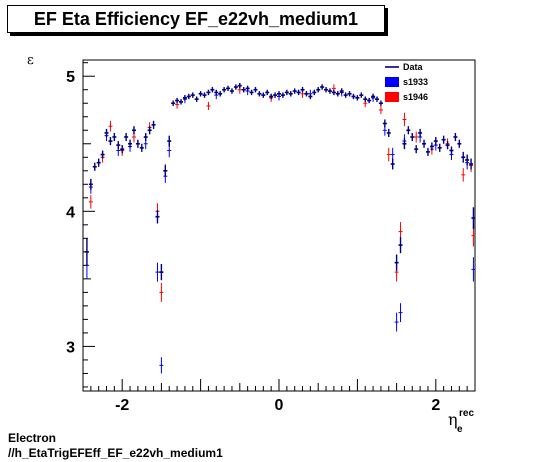 The height and width of the screenshot is (462, 546). I want to click on x-axis: -2 0 2, so click(279, 396).